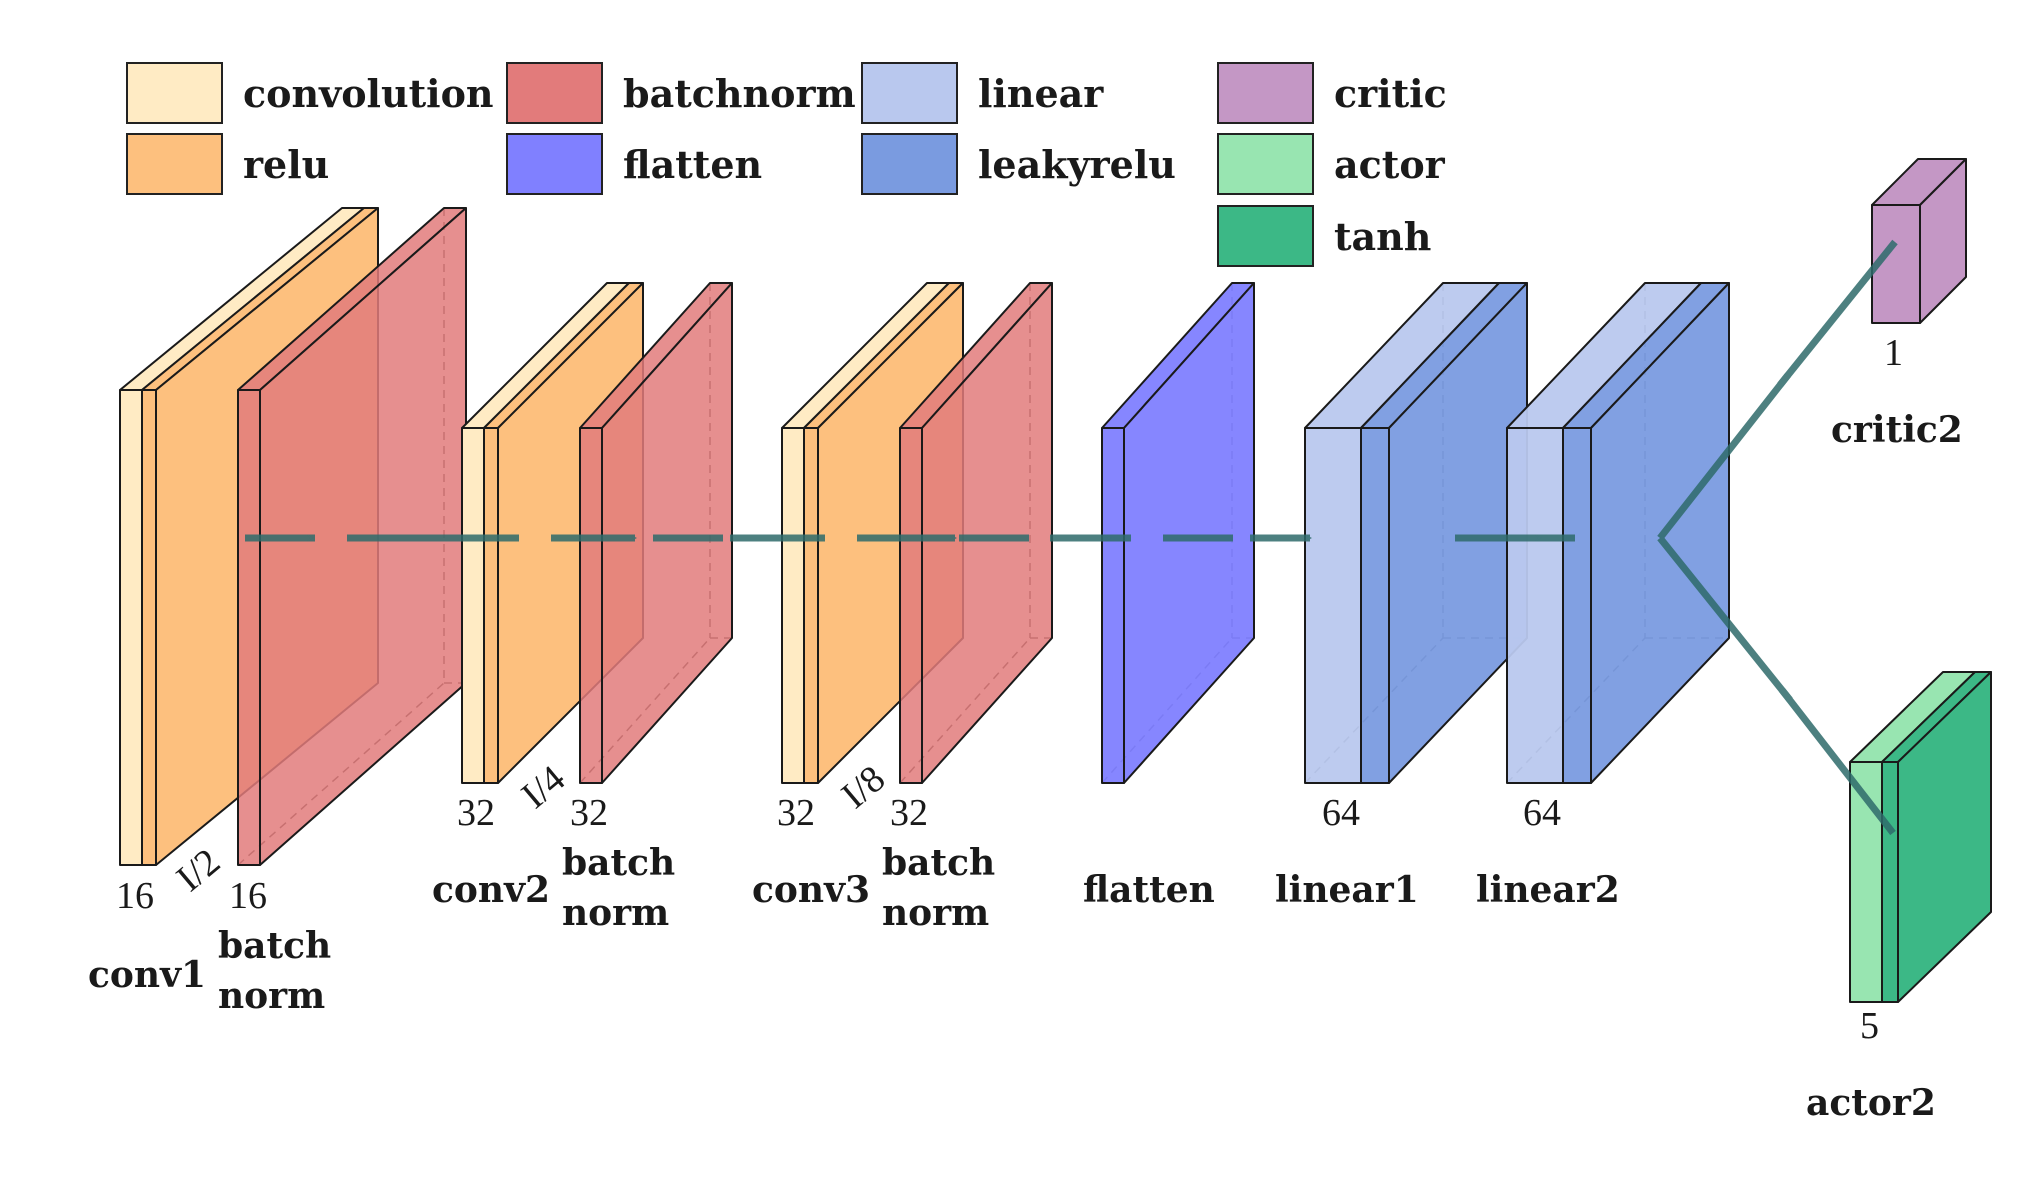 The width and height of the screenshot is (2043, 1188). Describe the element at coordinates (1869, 1026) in the screenshot. I see `actor2-channels: 5` at that location.